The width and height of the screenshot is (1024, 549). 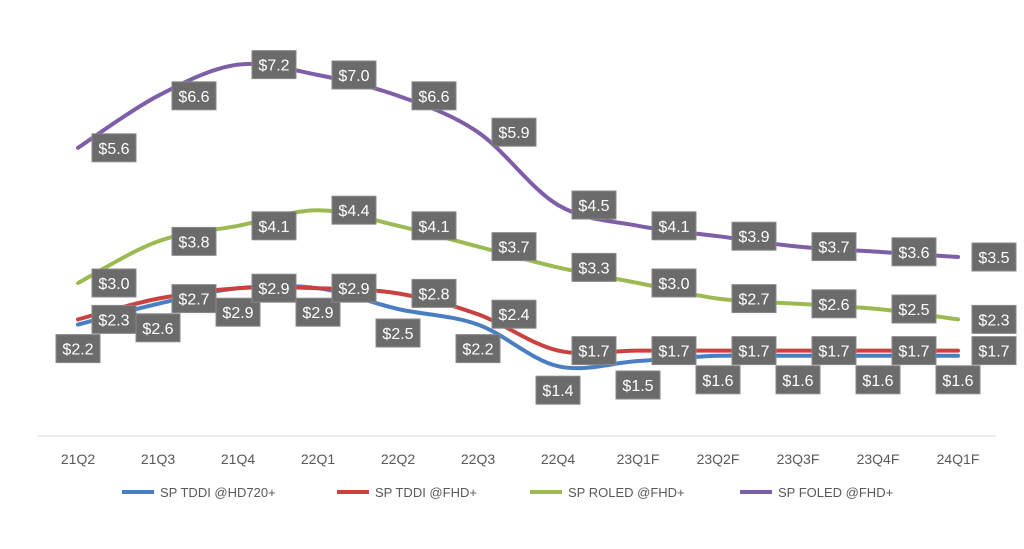 I want to click on x-tick-label: 22Q3, so click(x=478, y=459).